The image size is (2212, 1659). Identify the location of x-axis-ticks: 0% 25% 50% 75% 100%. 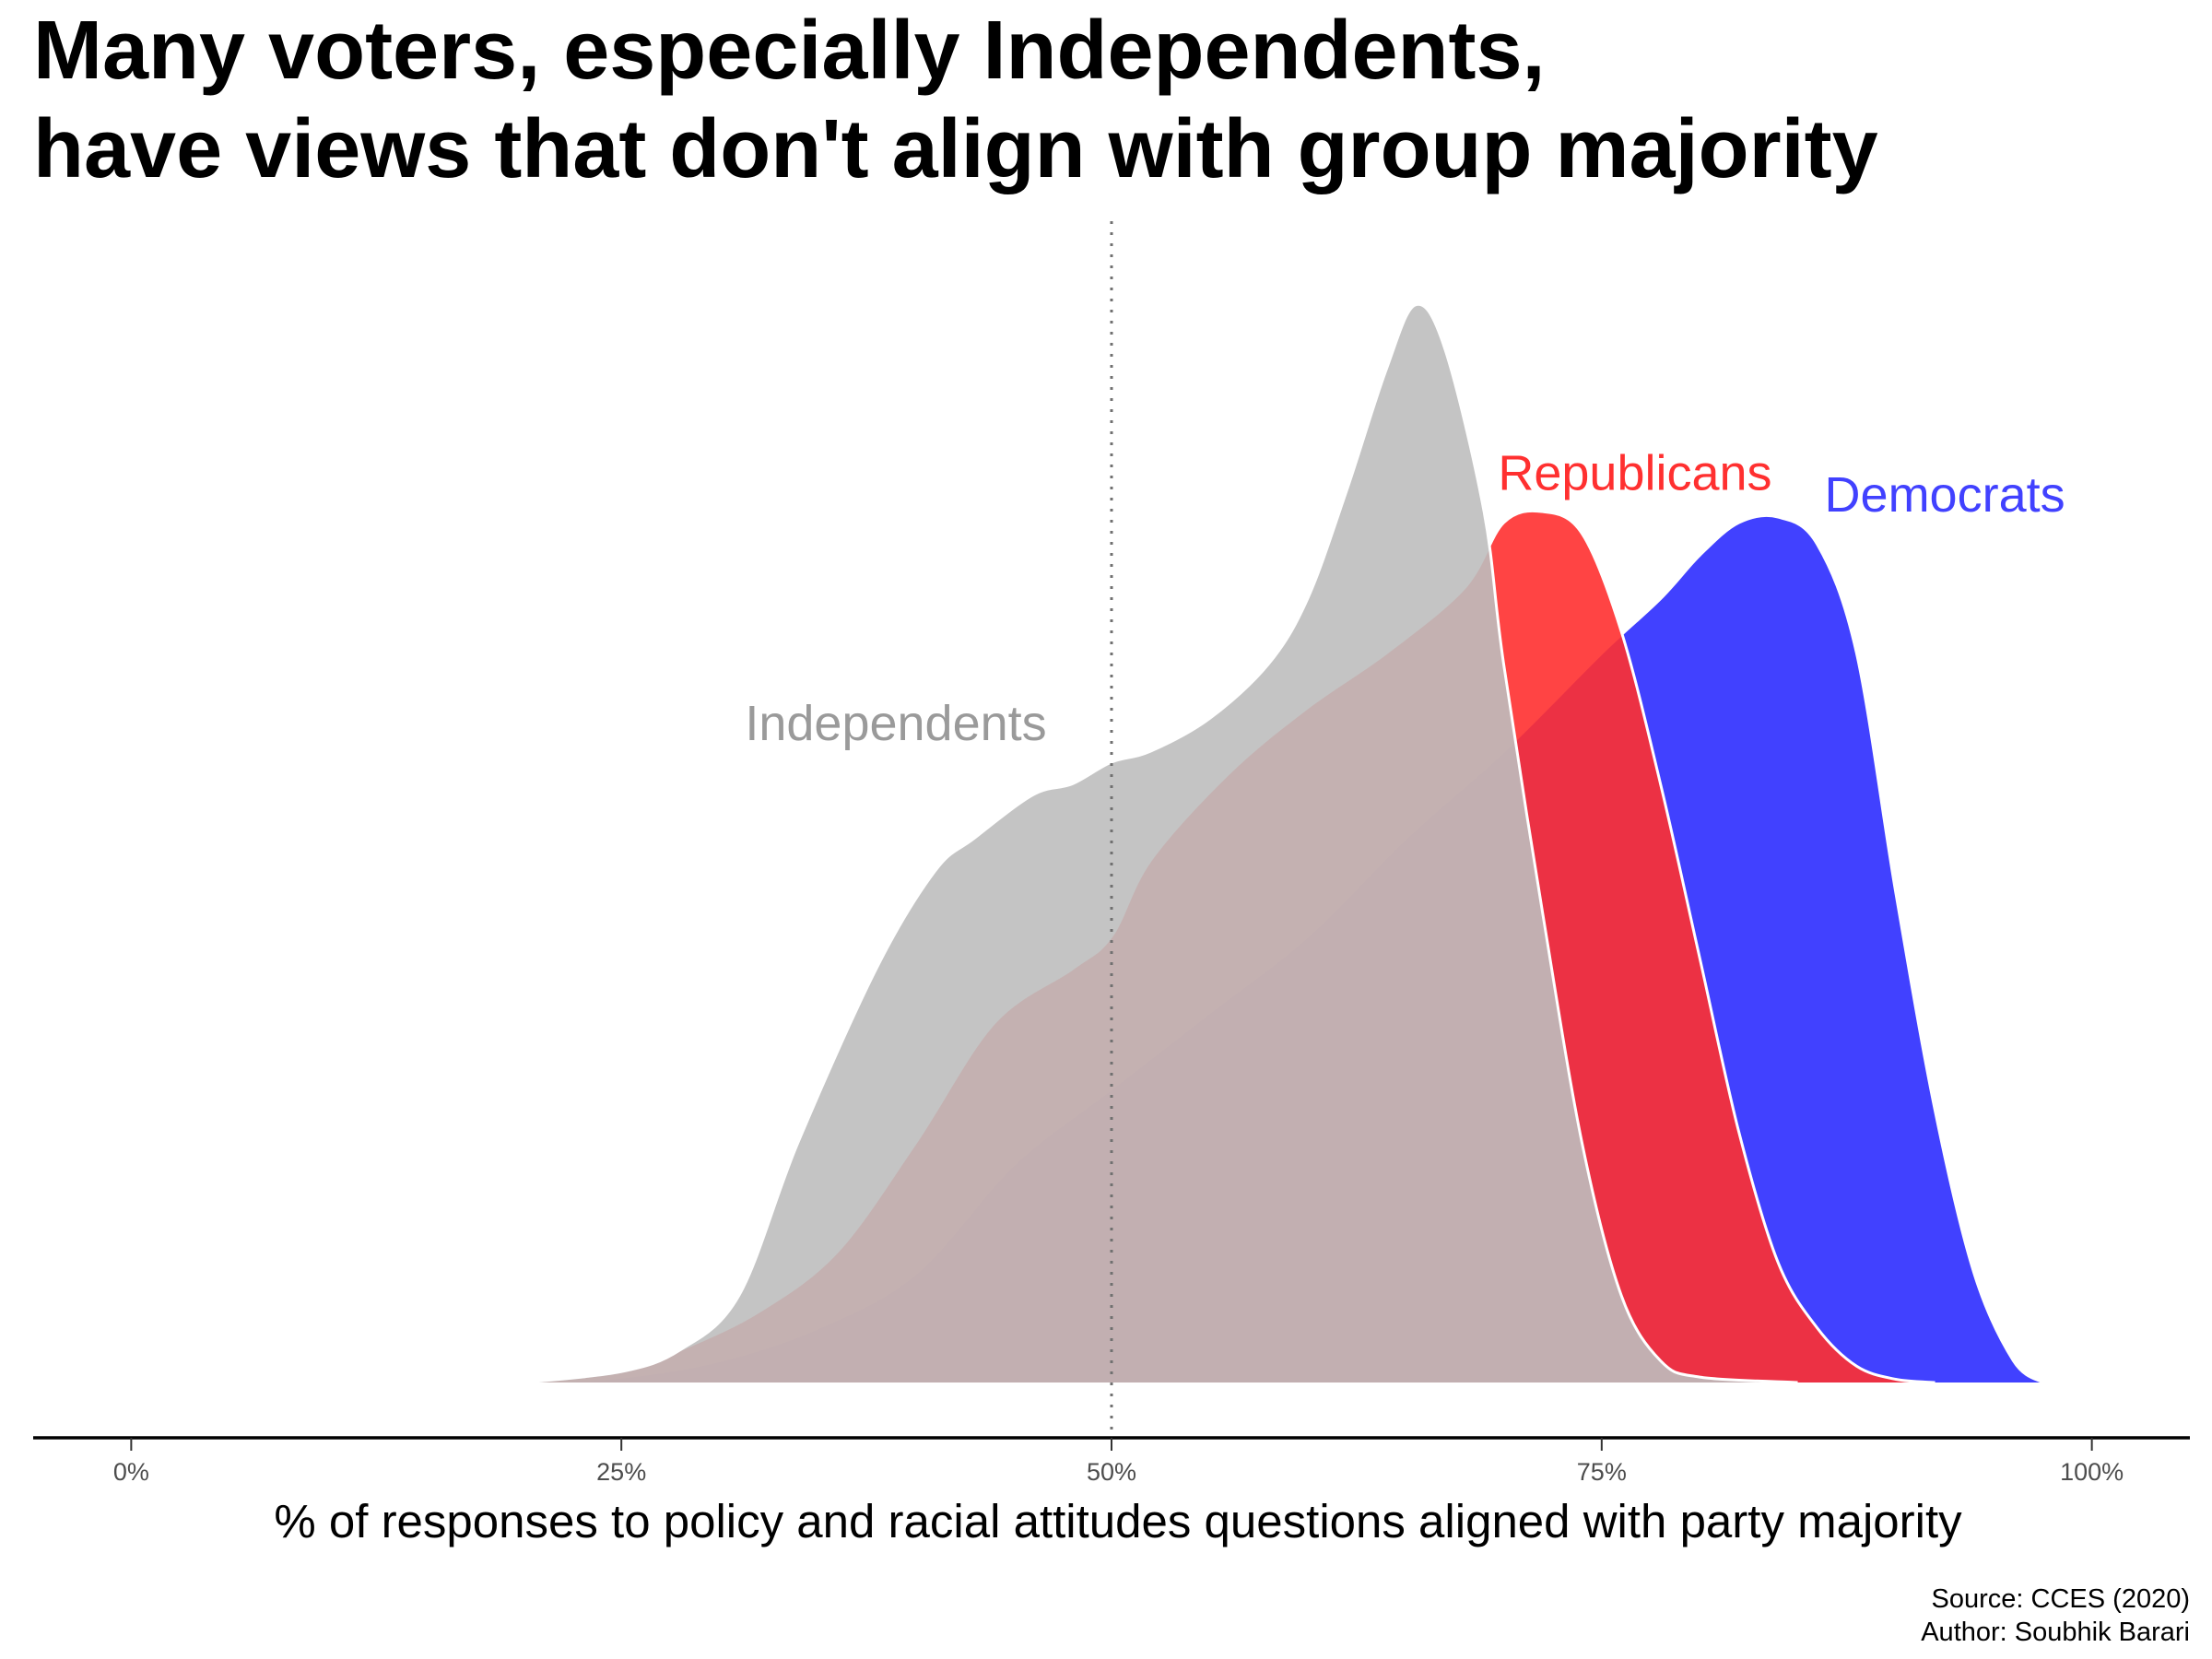
(1118, 1462).